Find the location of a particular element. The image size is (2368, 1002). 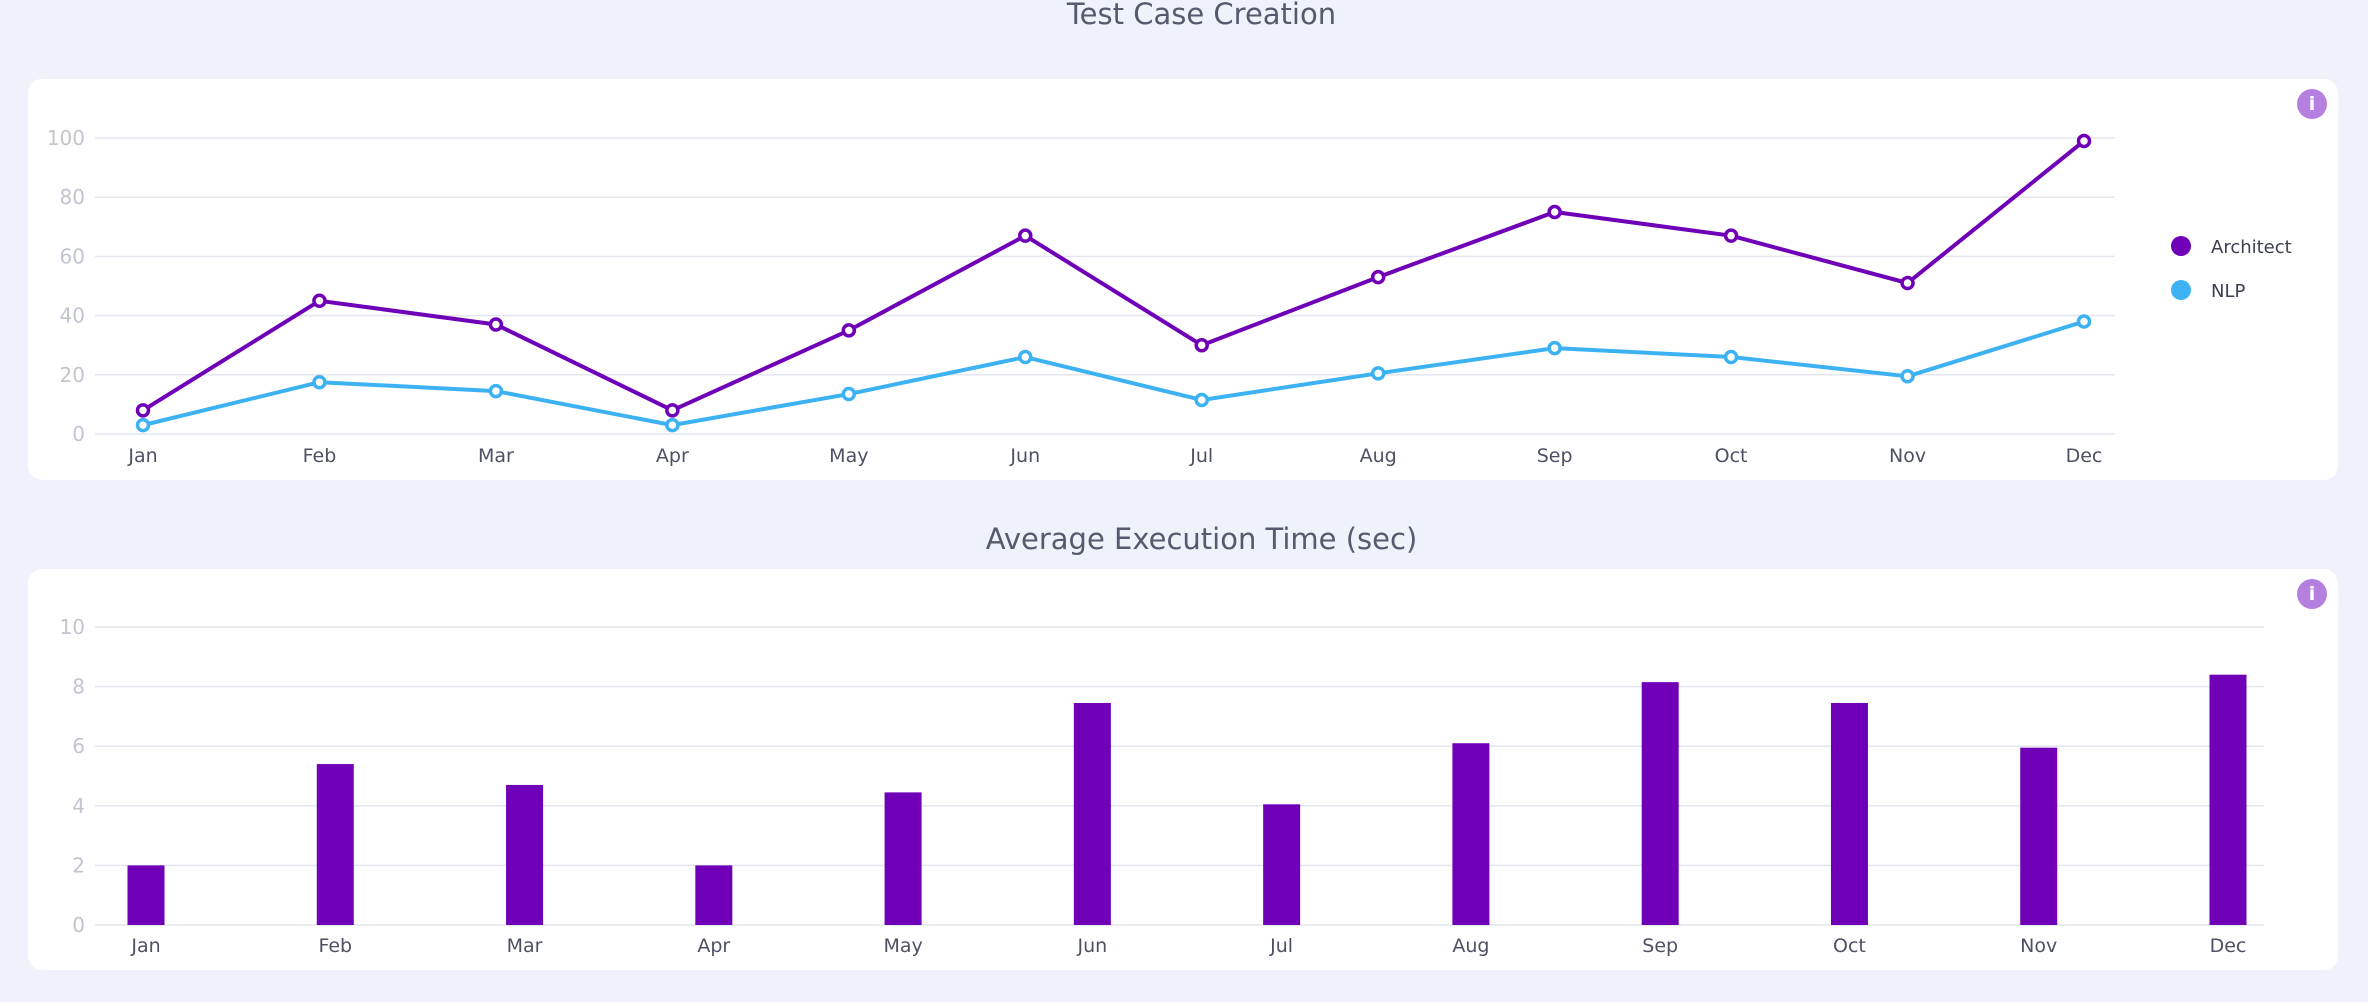

legend-label: Architect is located at coordinates (2251, 247).